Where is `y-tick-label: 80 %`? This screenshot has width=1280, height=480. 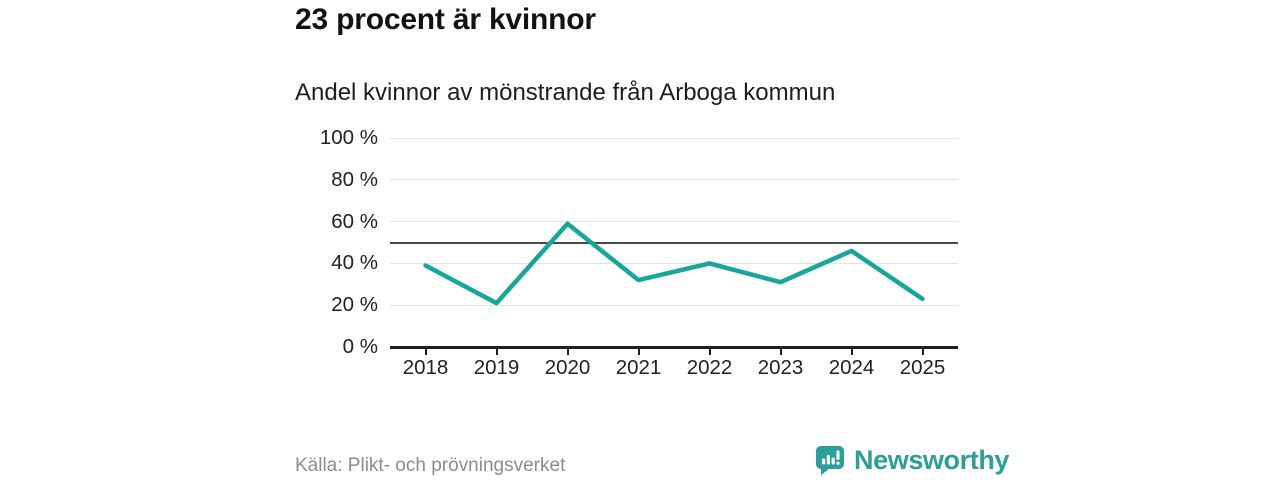
y-tick-label: 80 % is located at coordinates (354, 179).